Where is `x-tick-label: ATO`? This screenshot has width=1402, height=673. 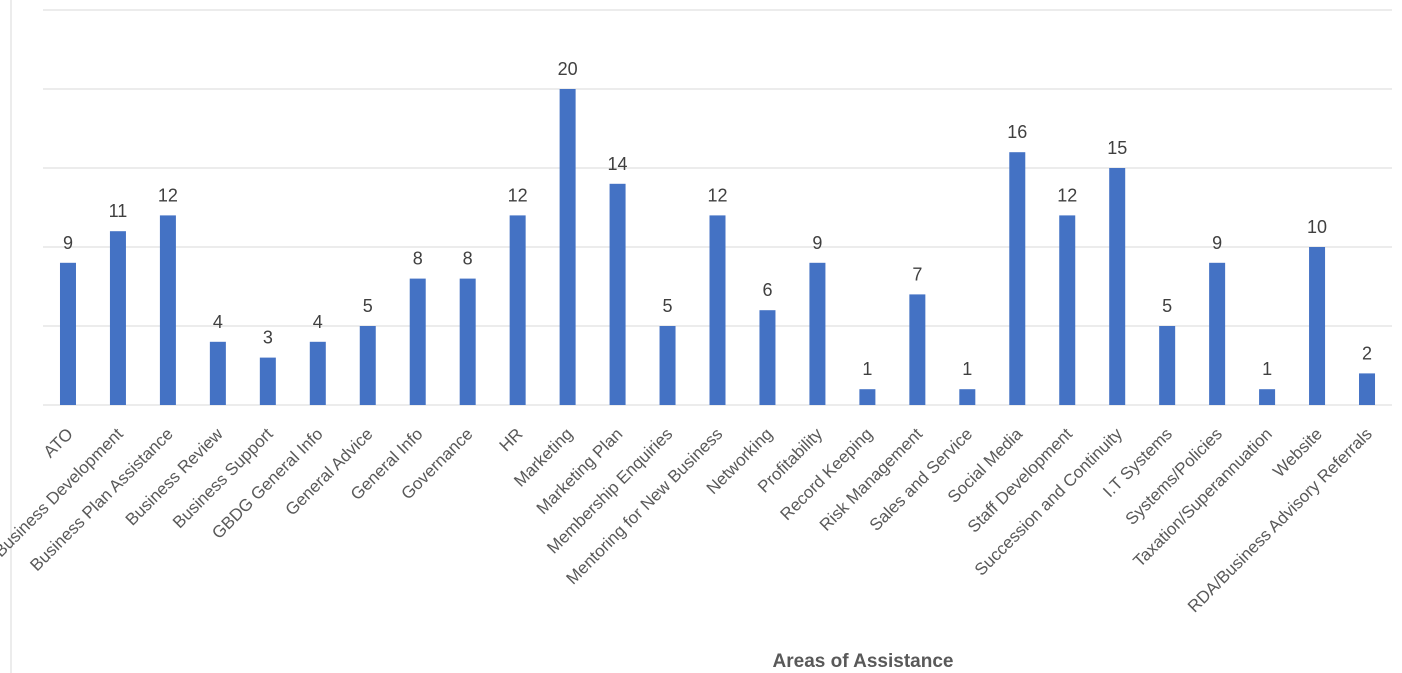 x-tick-label: ATO is located at coordinates (58, 442).